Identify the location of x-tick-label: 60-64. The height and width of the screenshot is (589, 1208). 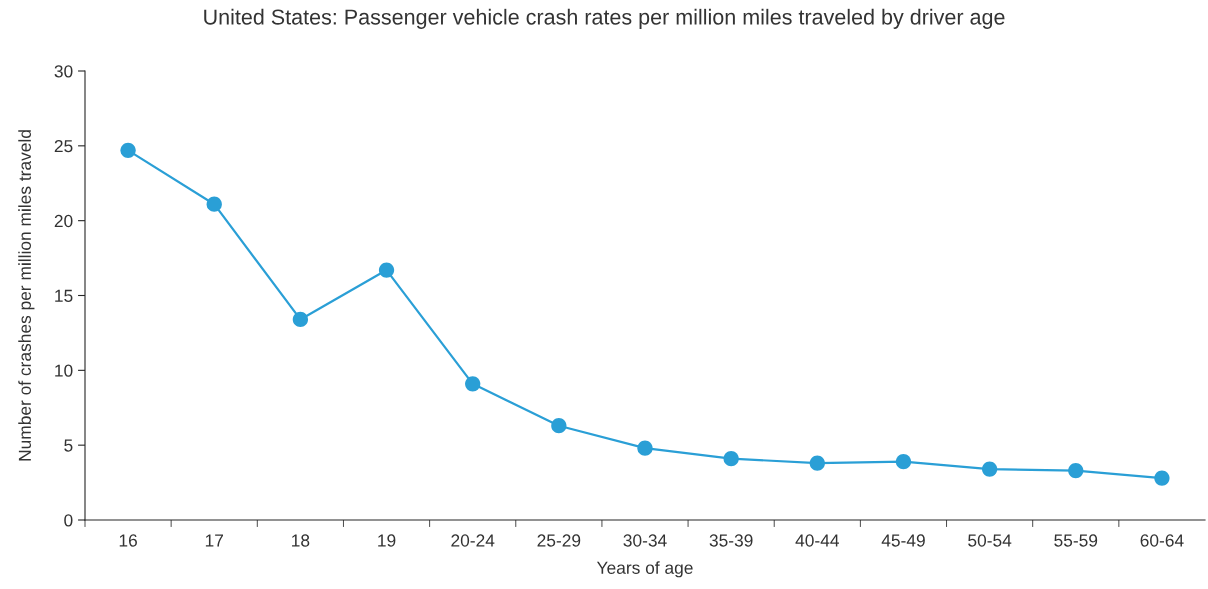
(1162, 540).